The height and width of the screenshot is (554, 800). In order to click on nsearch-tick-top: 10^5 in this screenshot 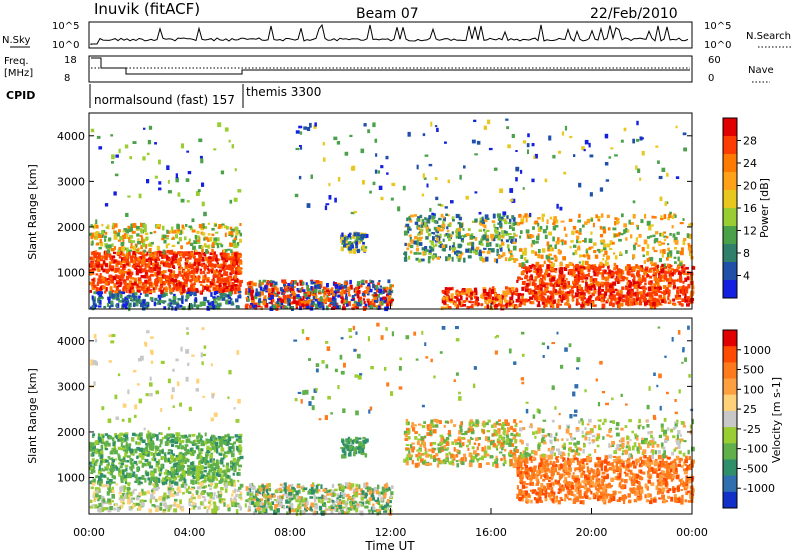, I will do `click(717, 26)`.